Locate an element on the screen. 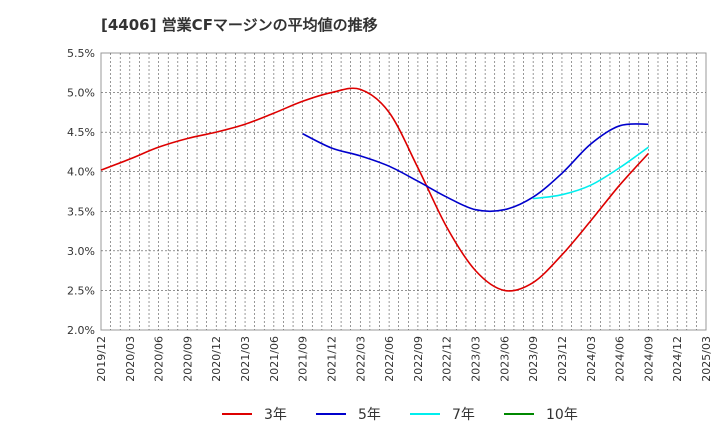 The width and height of the screenshot is (720, 440). x-tick-label: 2024/06 is located at coordinates (620, 359).